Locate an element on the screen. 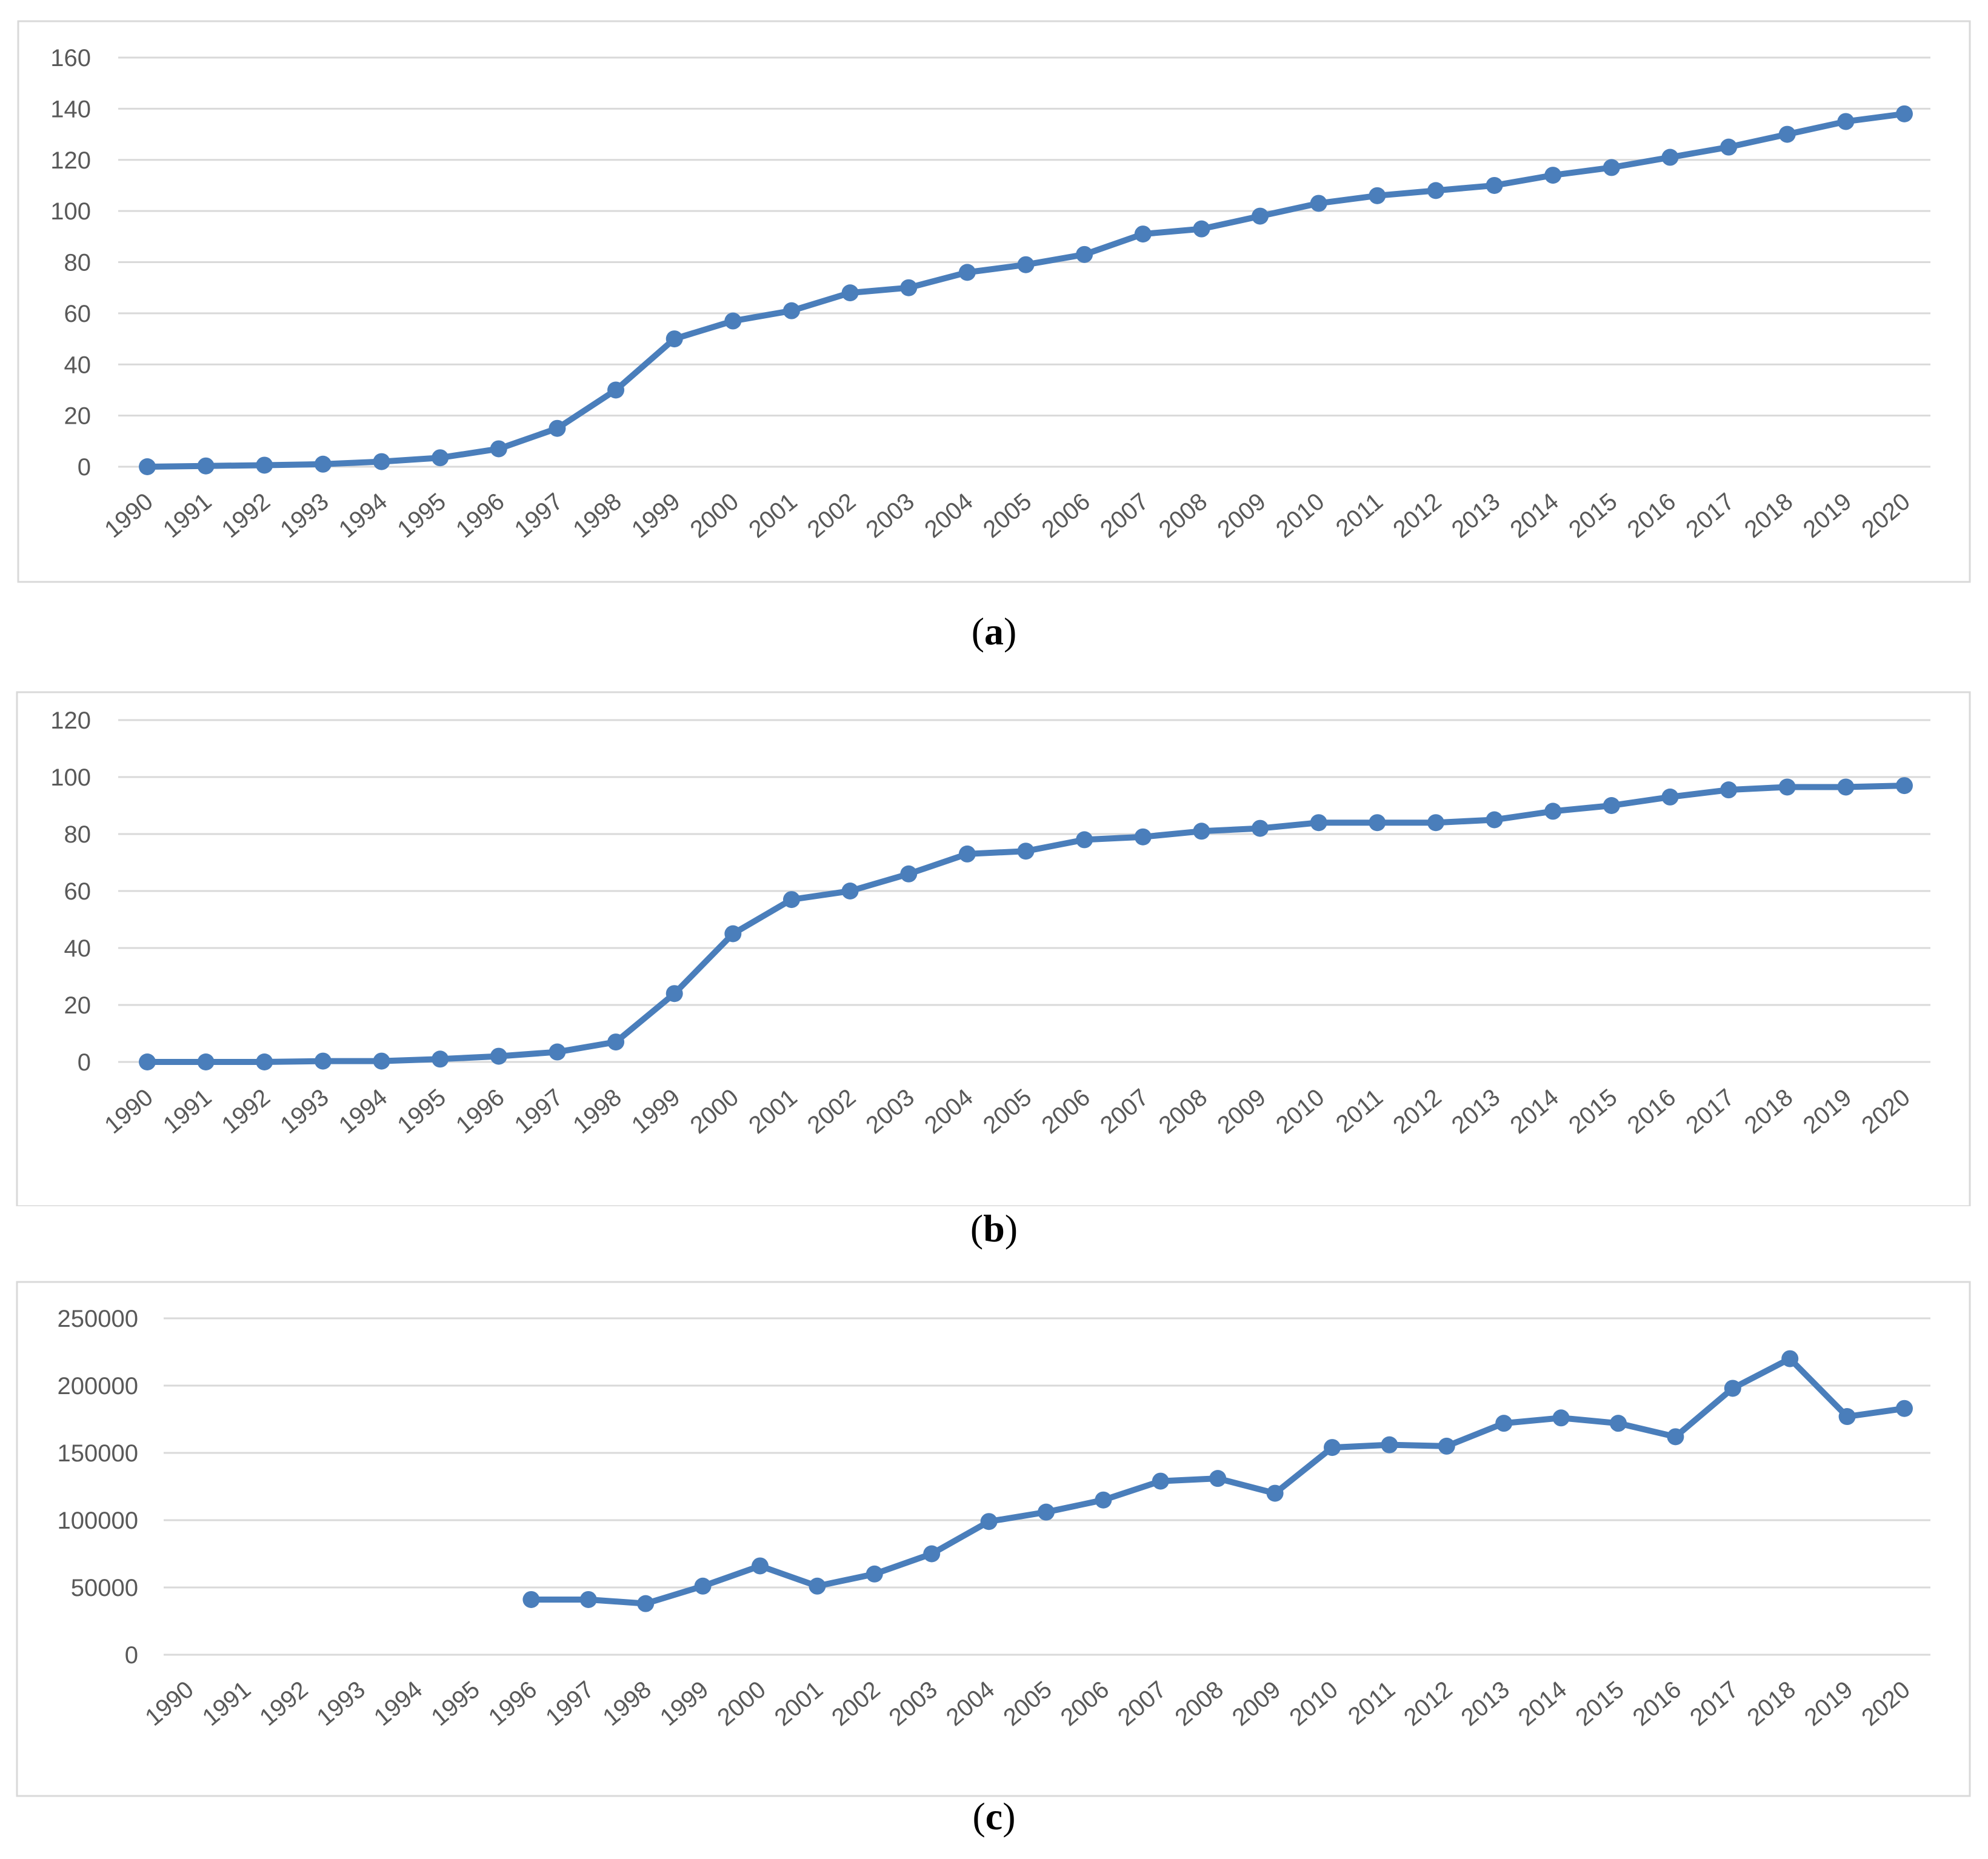 The image size is (1988, 1859). y-tick-label: 20 is located at coordinates (78, 1005).